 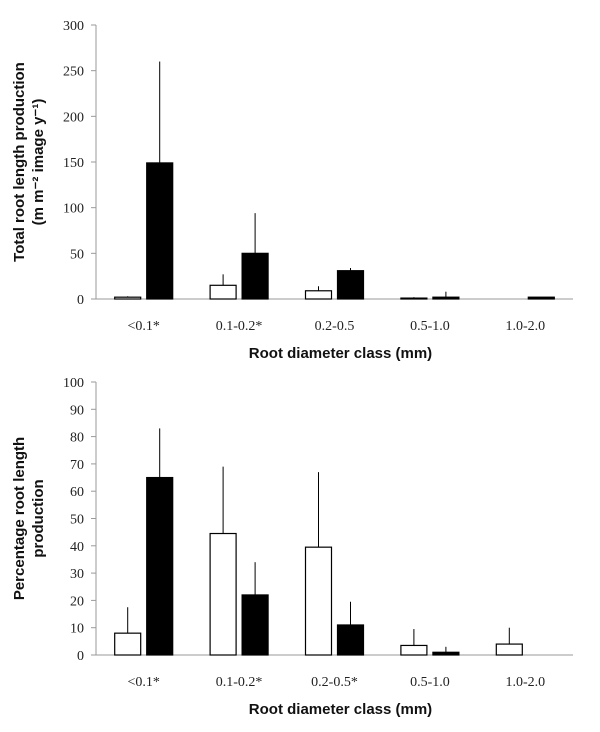 What do you see at coordinates (73, 72) in the screenshot?
I see `y-tick-label: 250` at bounding box center [73, 72].